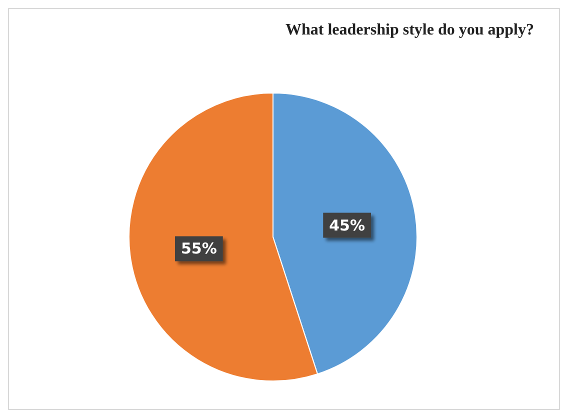 The height and width of the screenshot is (416, 566). I want to click on data-label: 45%, so click(347, 225).